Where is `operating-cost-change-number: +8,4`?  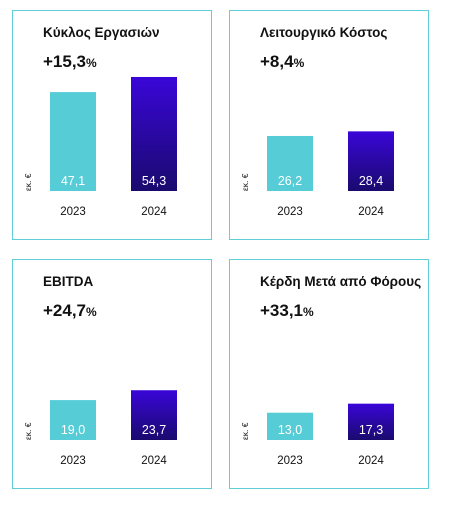
operating-cost-change-number: +8,4 is located at coordinates (277, 61).